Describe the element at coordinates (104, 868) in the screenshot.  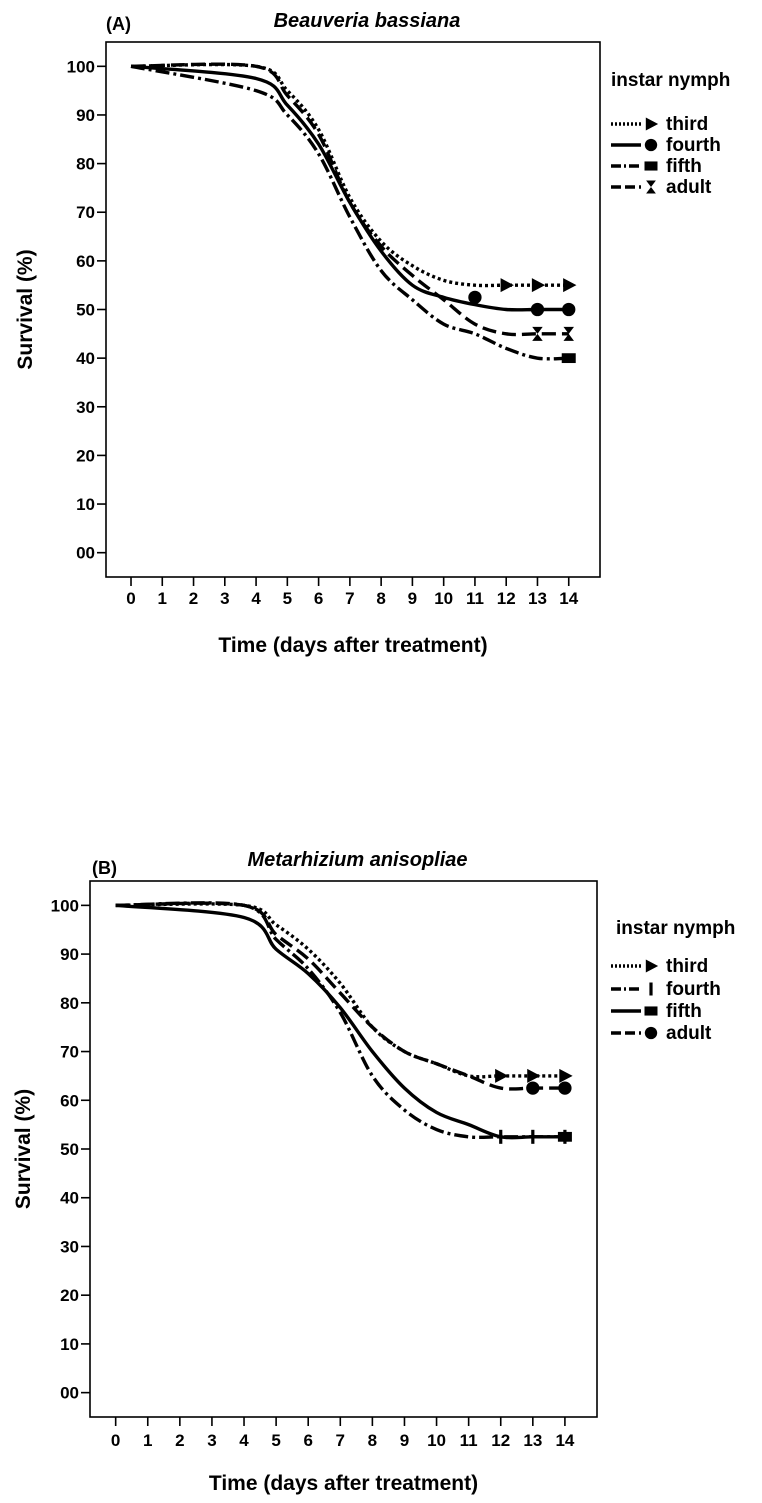
I see `panel-label: (B)` at that location.